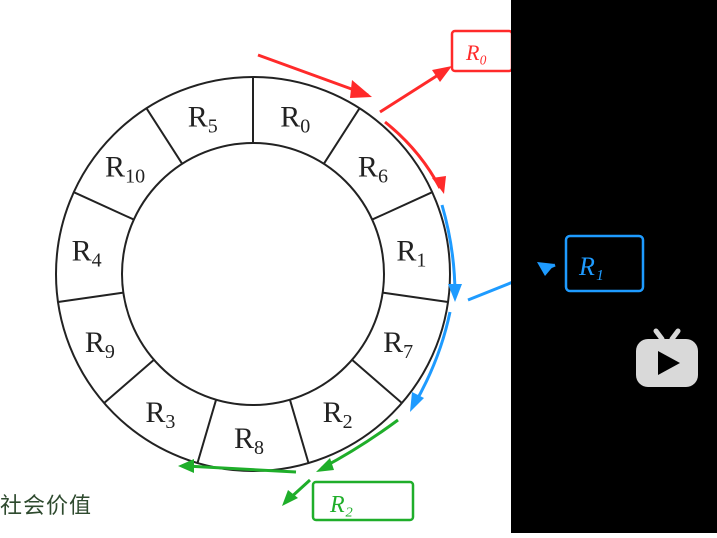 The width and height of the screenshot is (717, 538). I want to click on red-arrowhead-out, so click(442, 74).